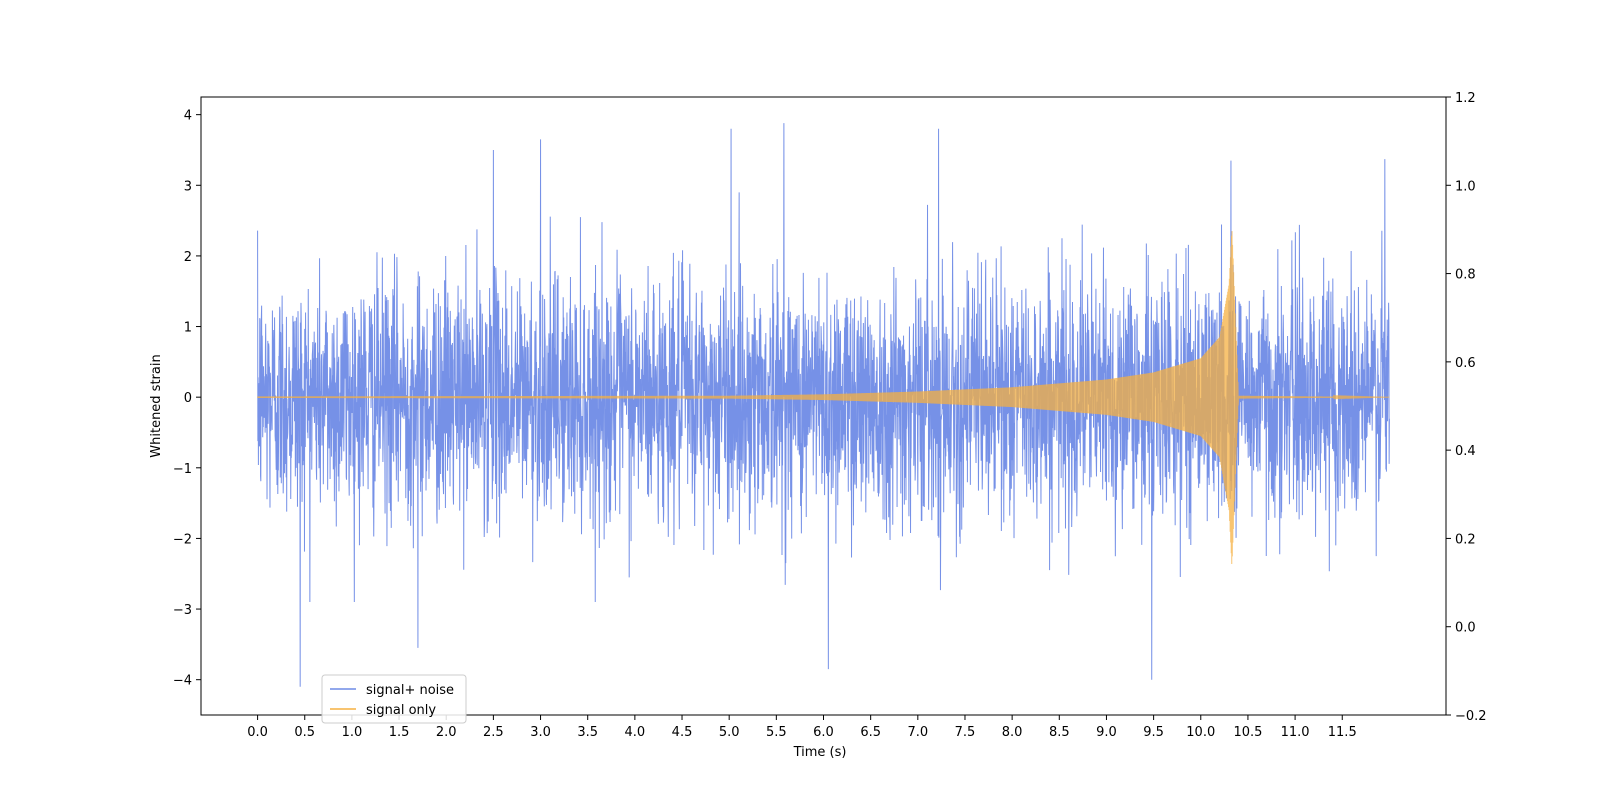 This screenshot has height=800, width=1600. I want to click on right-y-tick-label: 0.2, so click(1465, 539).